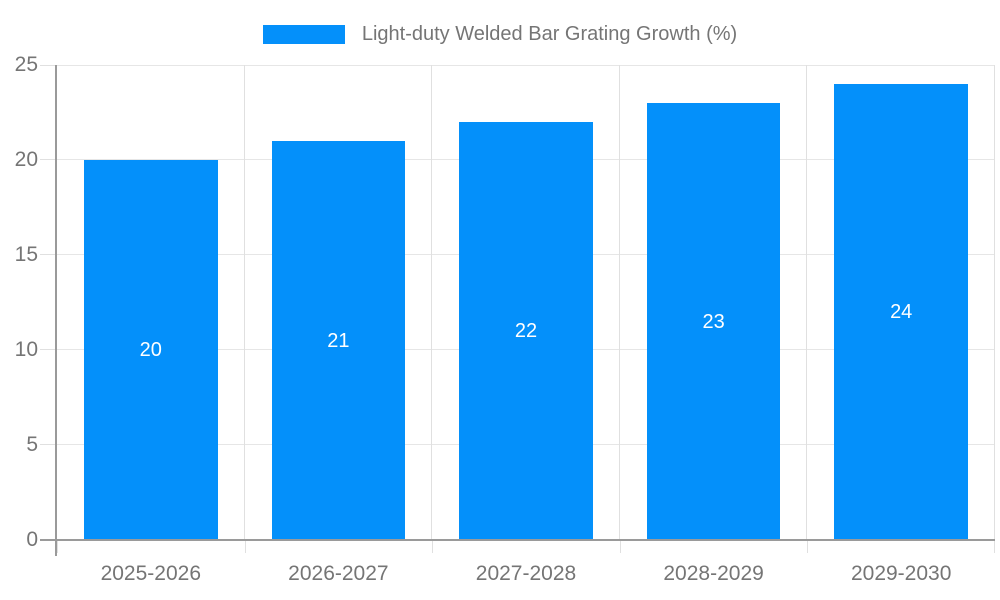 This screenshot has width=1000, height=600. I want to click on bar: 20, so click(151, 350).